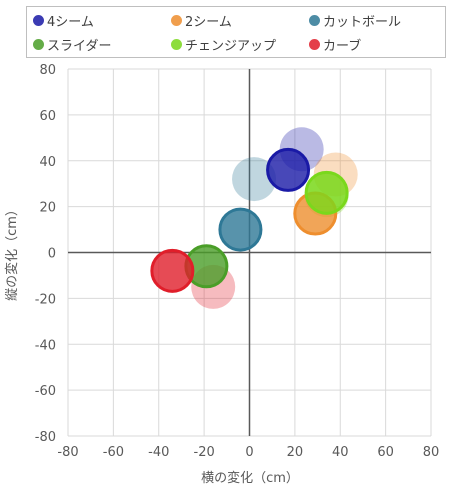 The width and height of the screenshot is (460, 497). What do you see at coordinates (295, 452) in the screenshot?
I see `x-tick-label: 20` at bounding box center [295, 452].